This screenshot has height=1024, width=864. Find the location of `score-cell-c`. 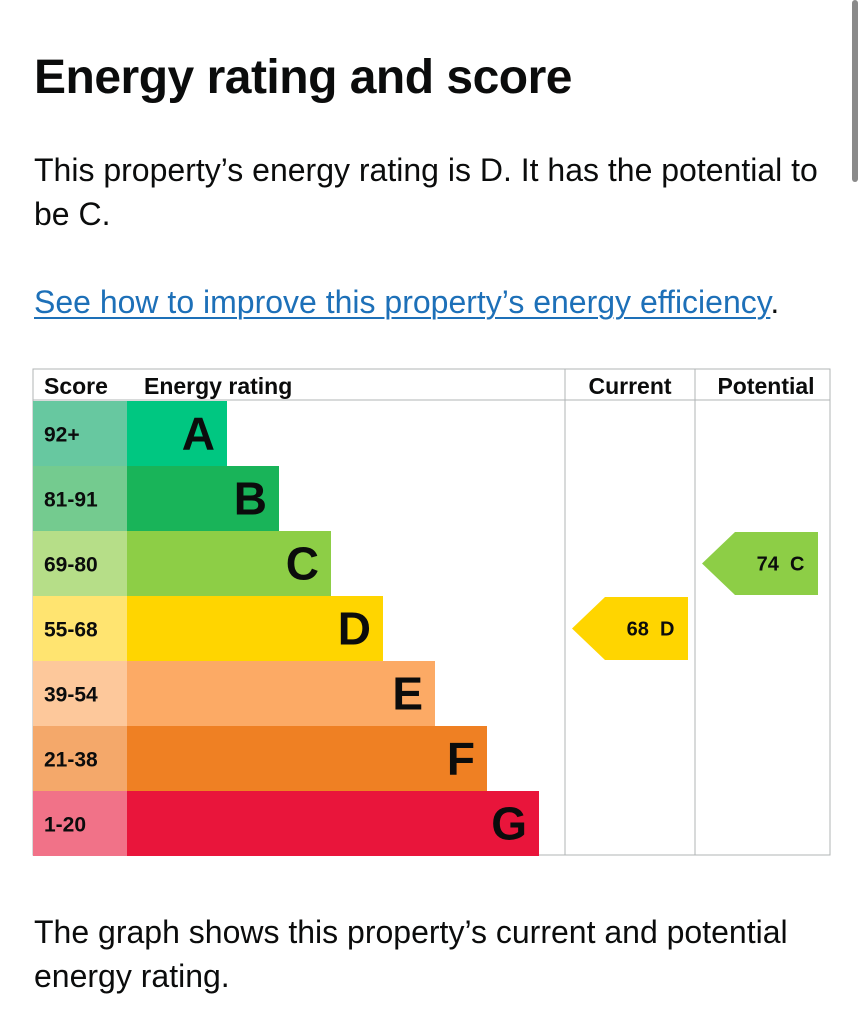

score-cell-c is located at coordinates (80, 563).